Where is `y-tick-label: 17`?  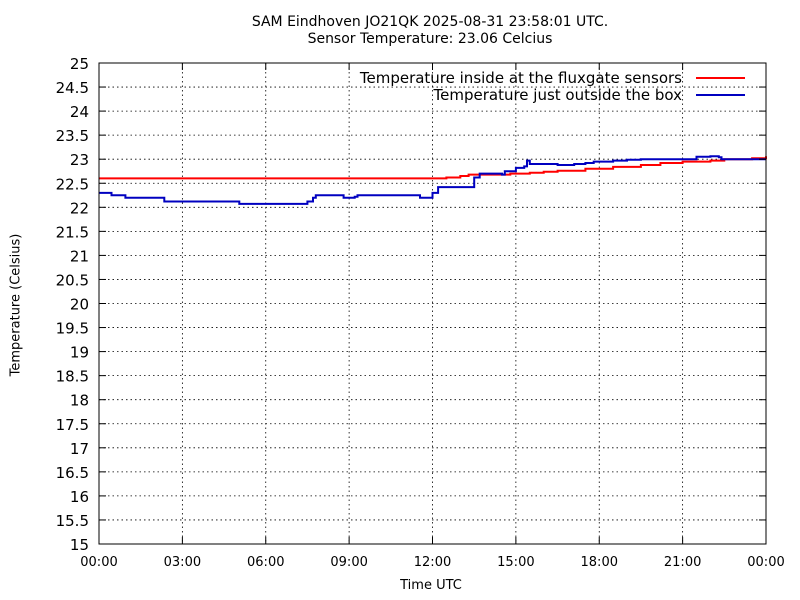
y-tick-label: 17 is located at coordinates (79, 449).